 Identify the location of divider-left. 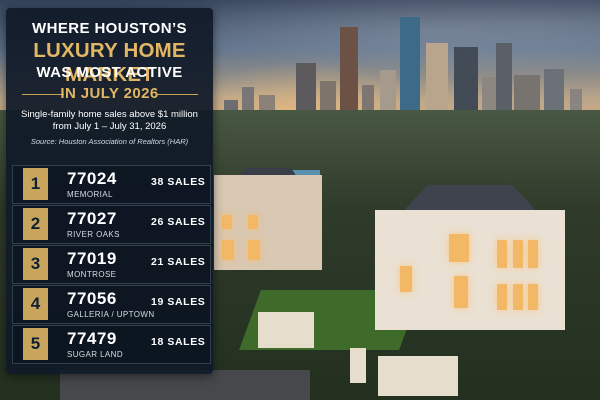
(43, 94).